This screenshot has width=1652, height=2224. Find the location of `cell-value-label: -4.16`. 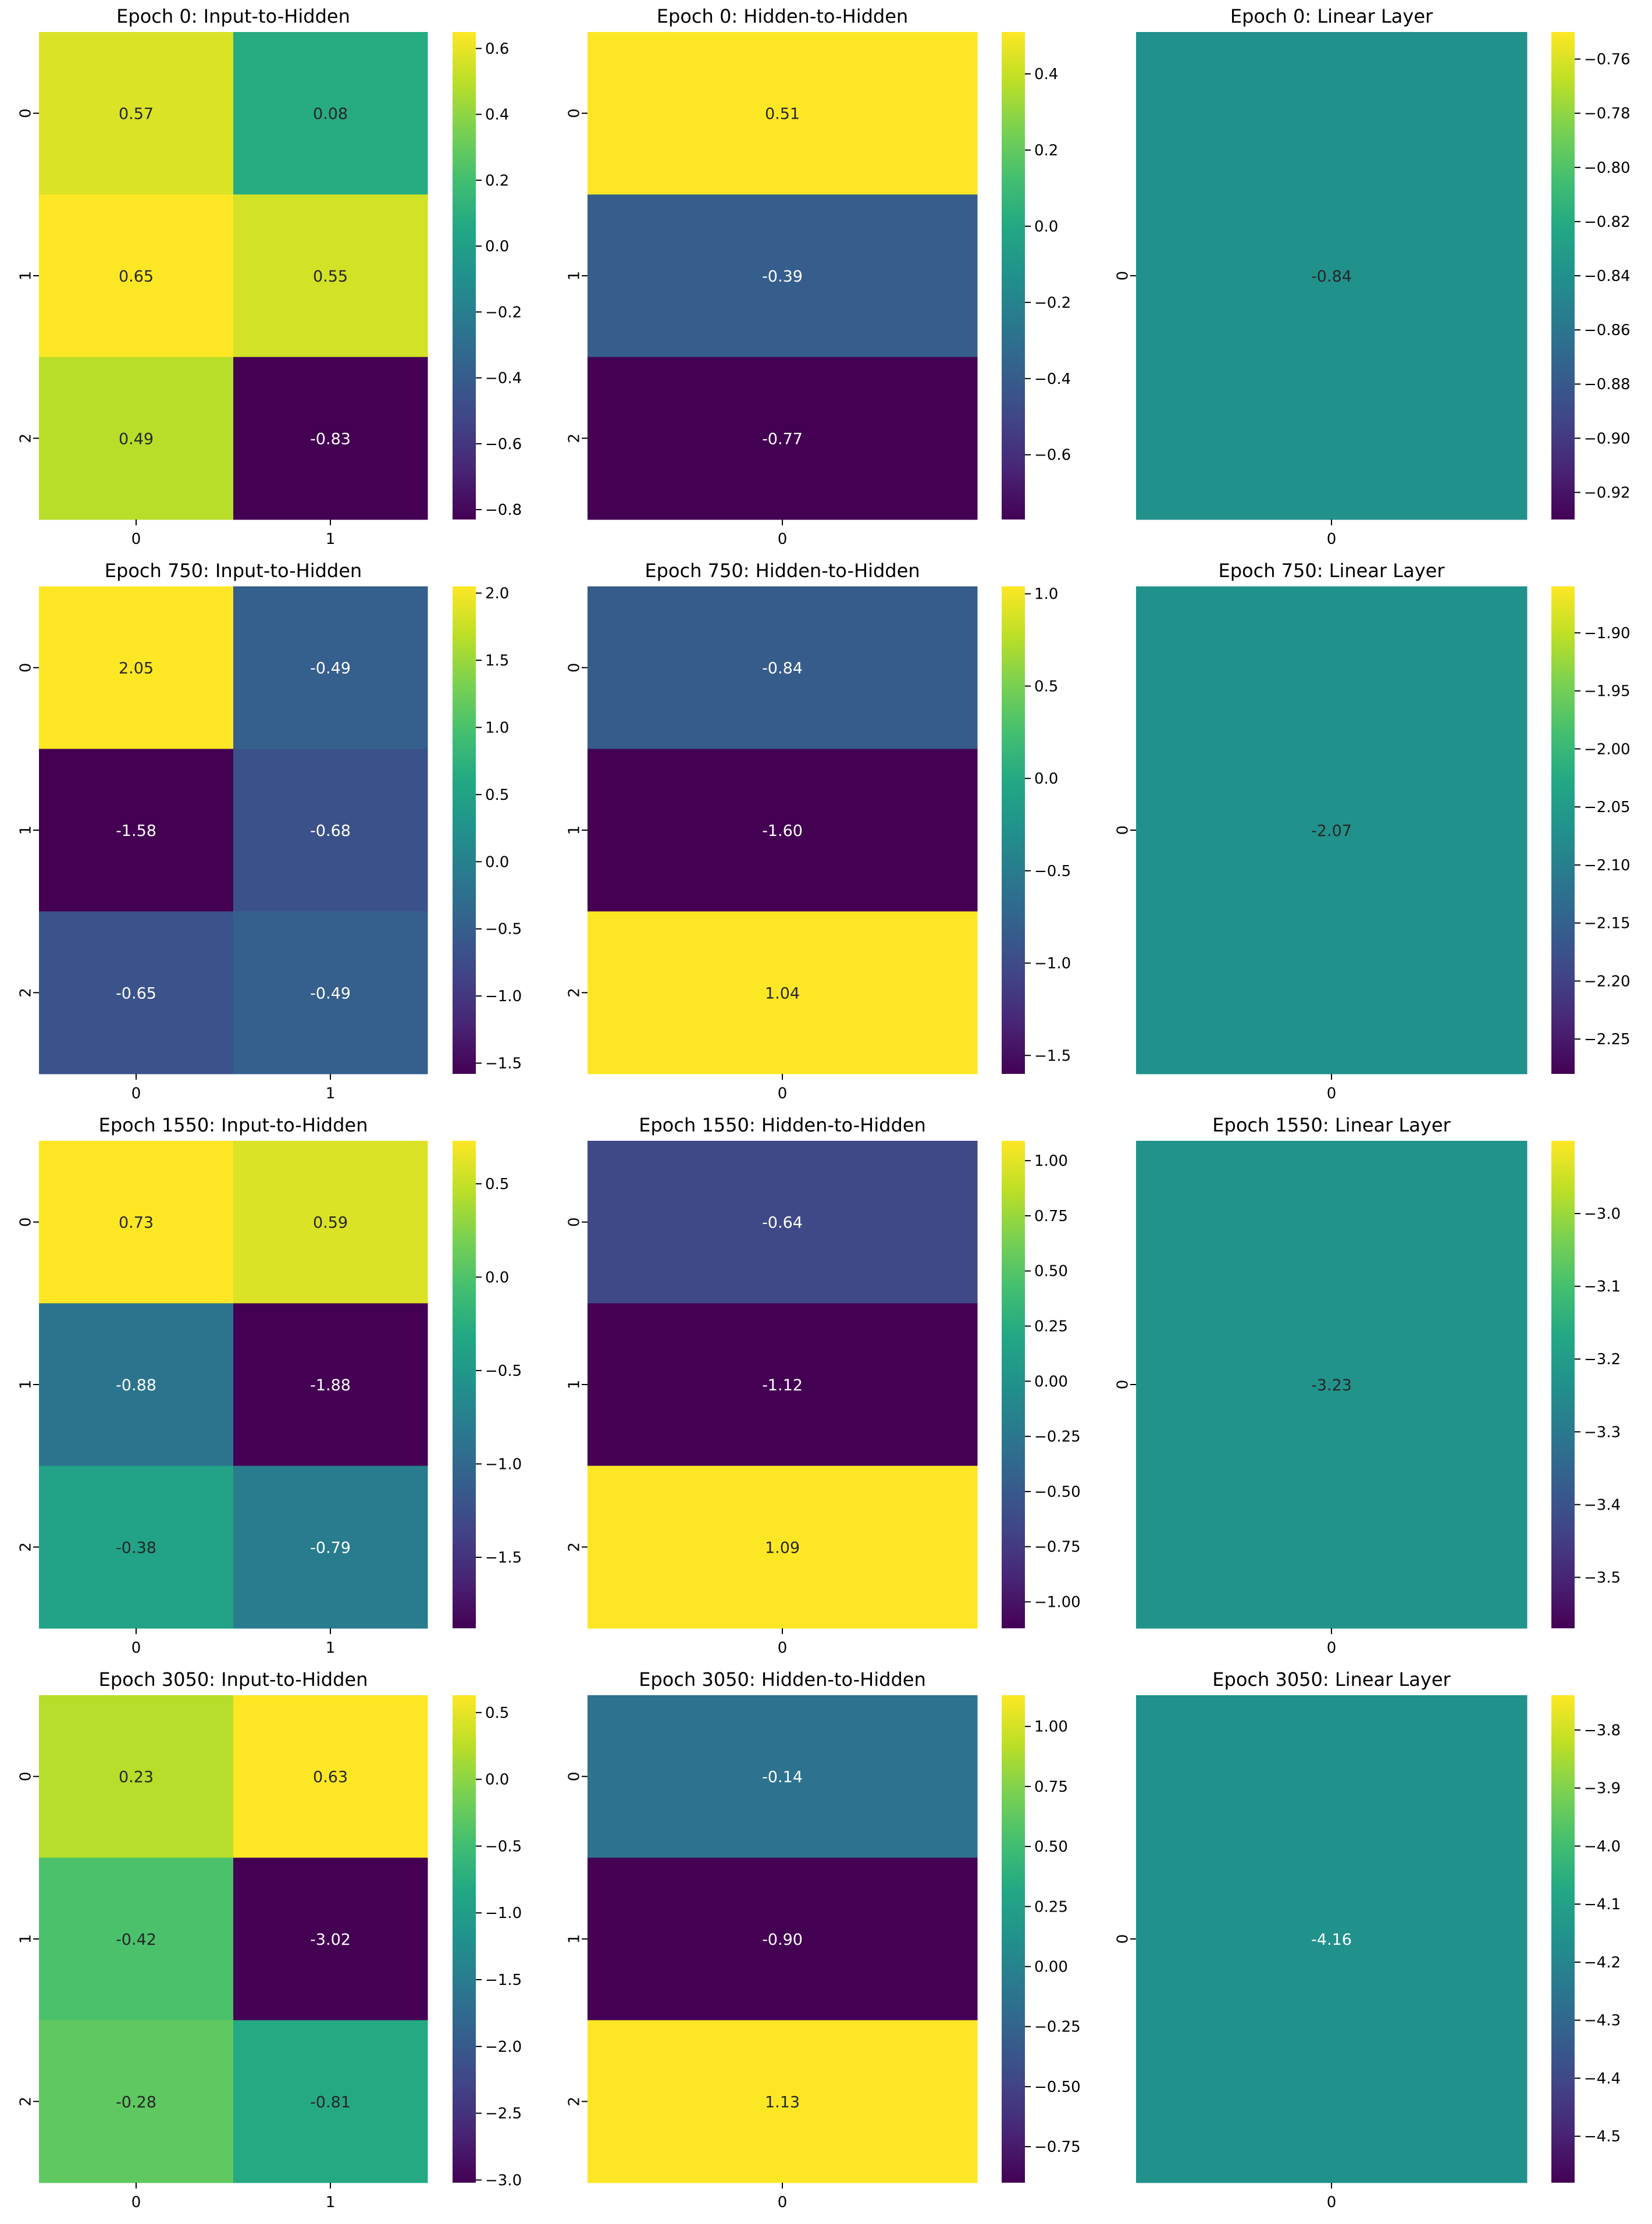

cell-value-label: -4.16 is located at coordinates (1331, 1940).